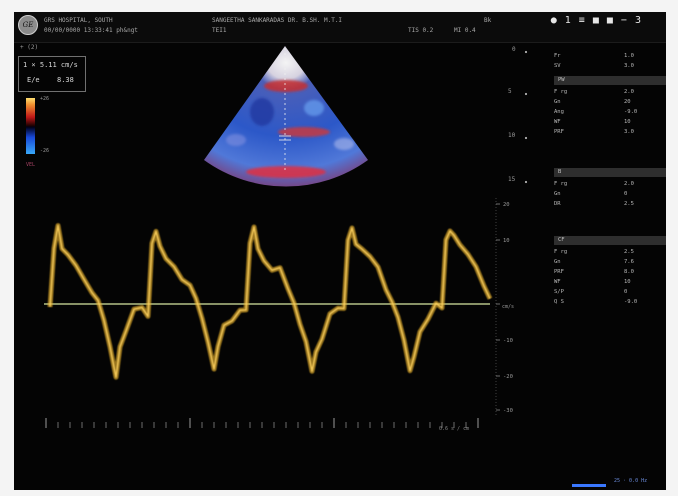  What do you see at coordinates (52, 74) in the screenshot?
I see `measurement-box: 1 × 5.11 cm/s E/e 8.38` at bounding box center [52, 74].